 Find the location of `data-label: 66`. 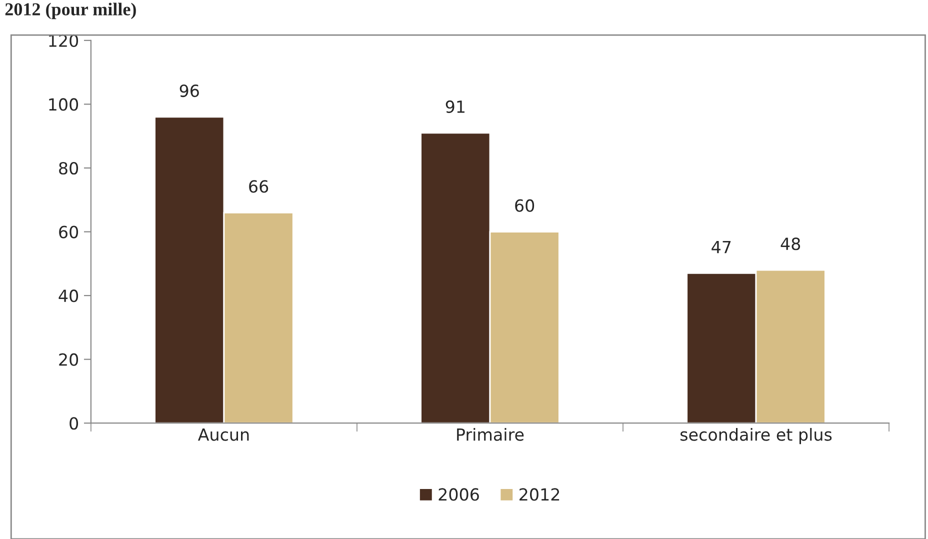

data-label: 66 is located at coordinates (258, 186).